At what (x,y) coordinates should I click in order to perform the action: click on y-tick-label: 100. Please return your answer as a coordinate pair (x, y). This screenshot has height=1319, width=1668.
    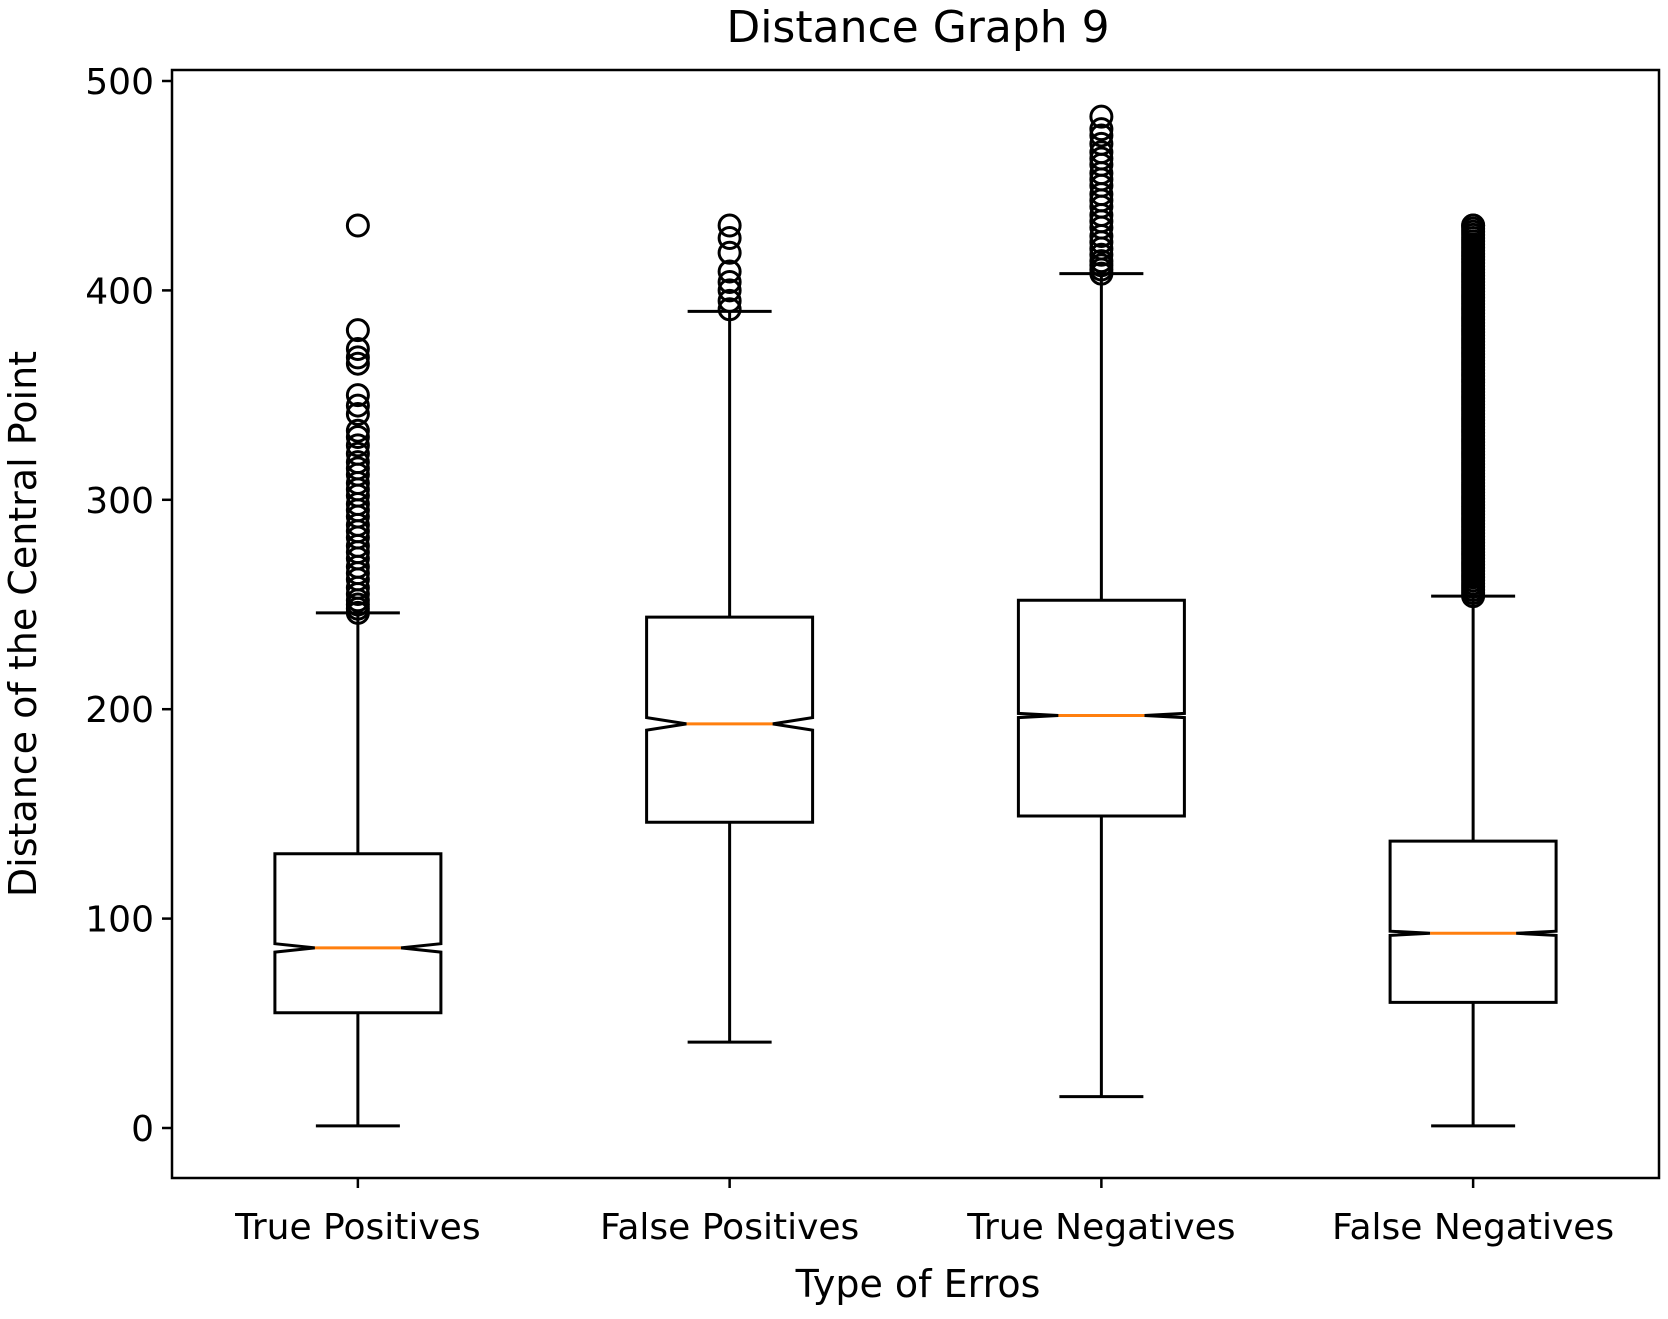
    Looking at the image, I should click on (119, 920).